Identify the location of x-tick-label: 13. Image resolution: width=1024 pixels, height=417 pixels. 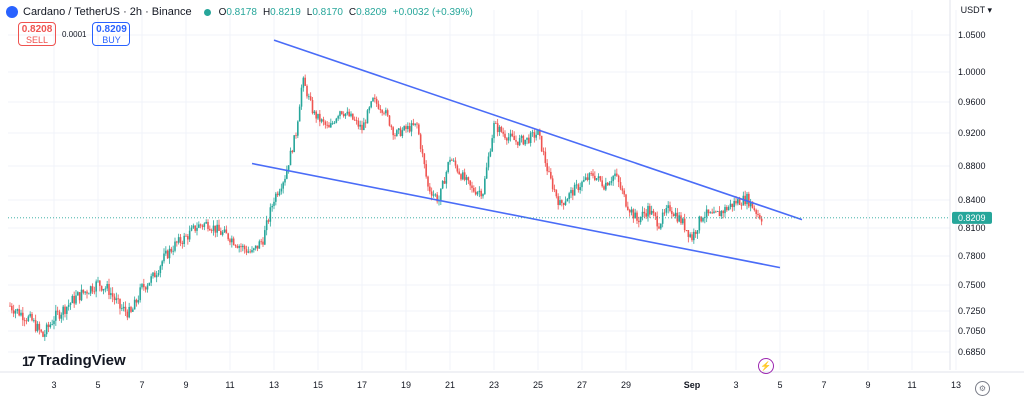
(956, 385).